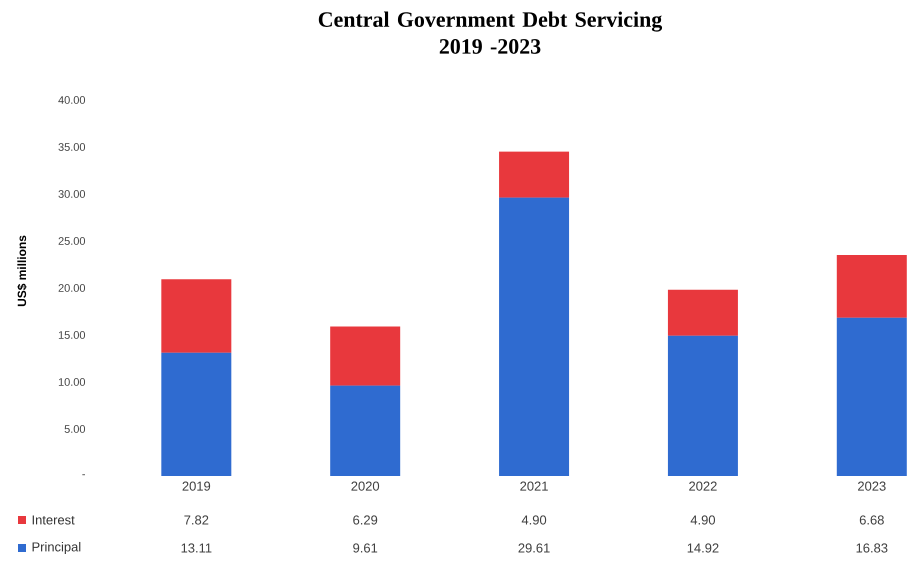  What do you see at coordinates (72, 288) in the screenshot?
I see `y-tick-label: 20.00` at bounding box center [72, 288].